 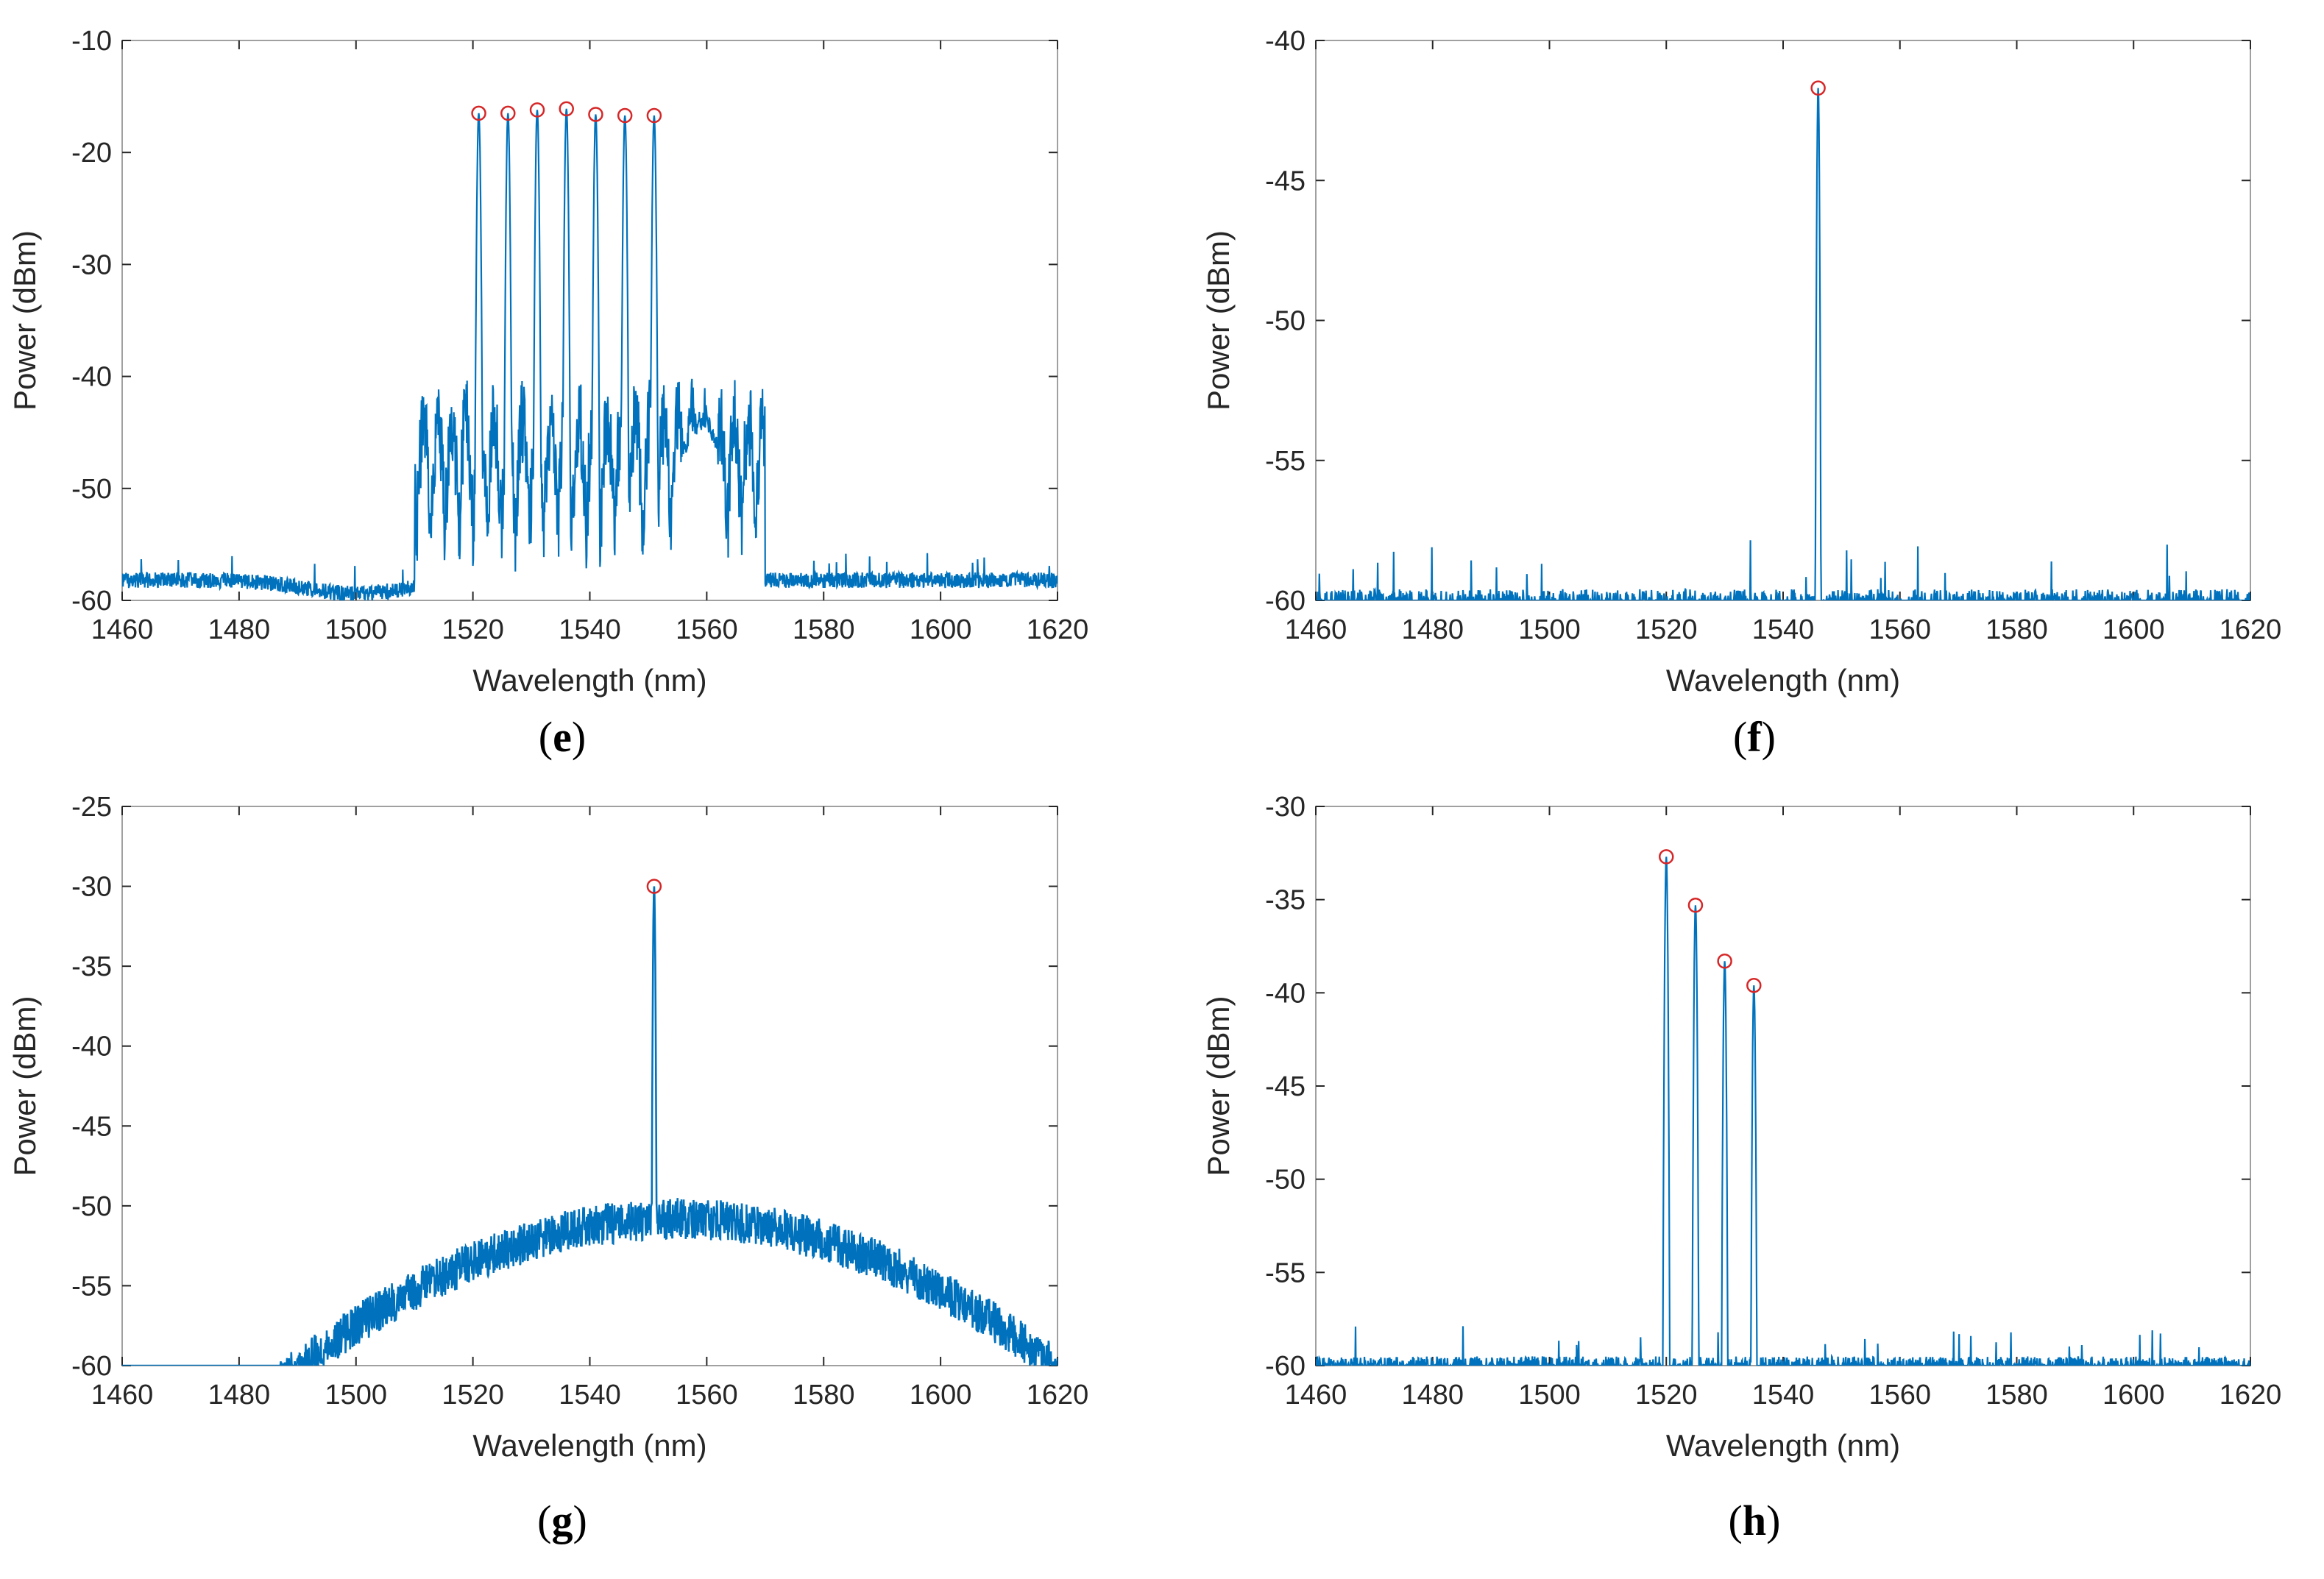 I want to click on y-tick-label: -25, so click(x=91, y=807).